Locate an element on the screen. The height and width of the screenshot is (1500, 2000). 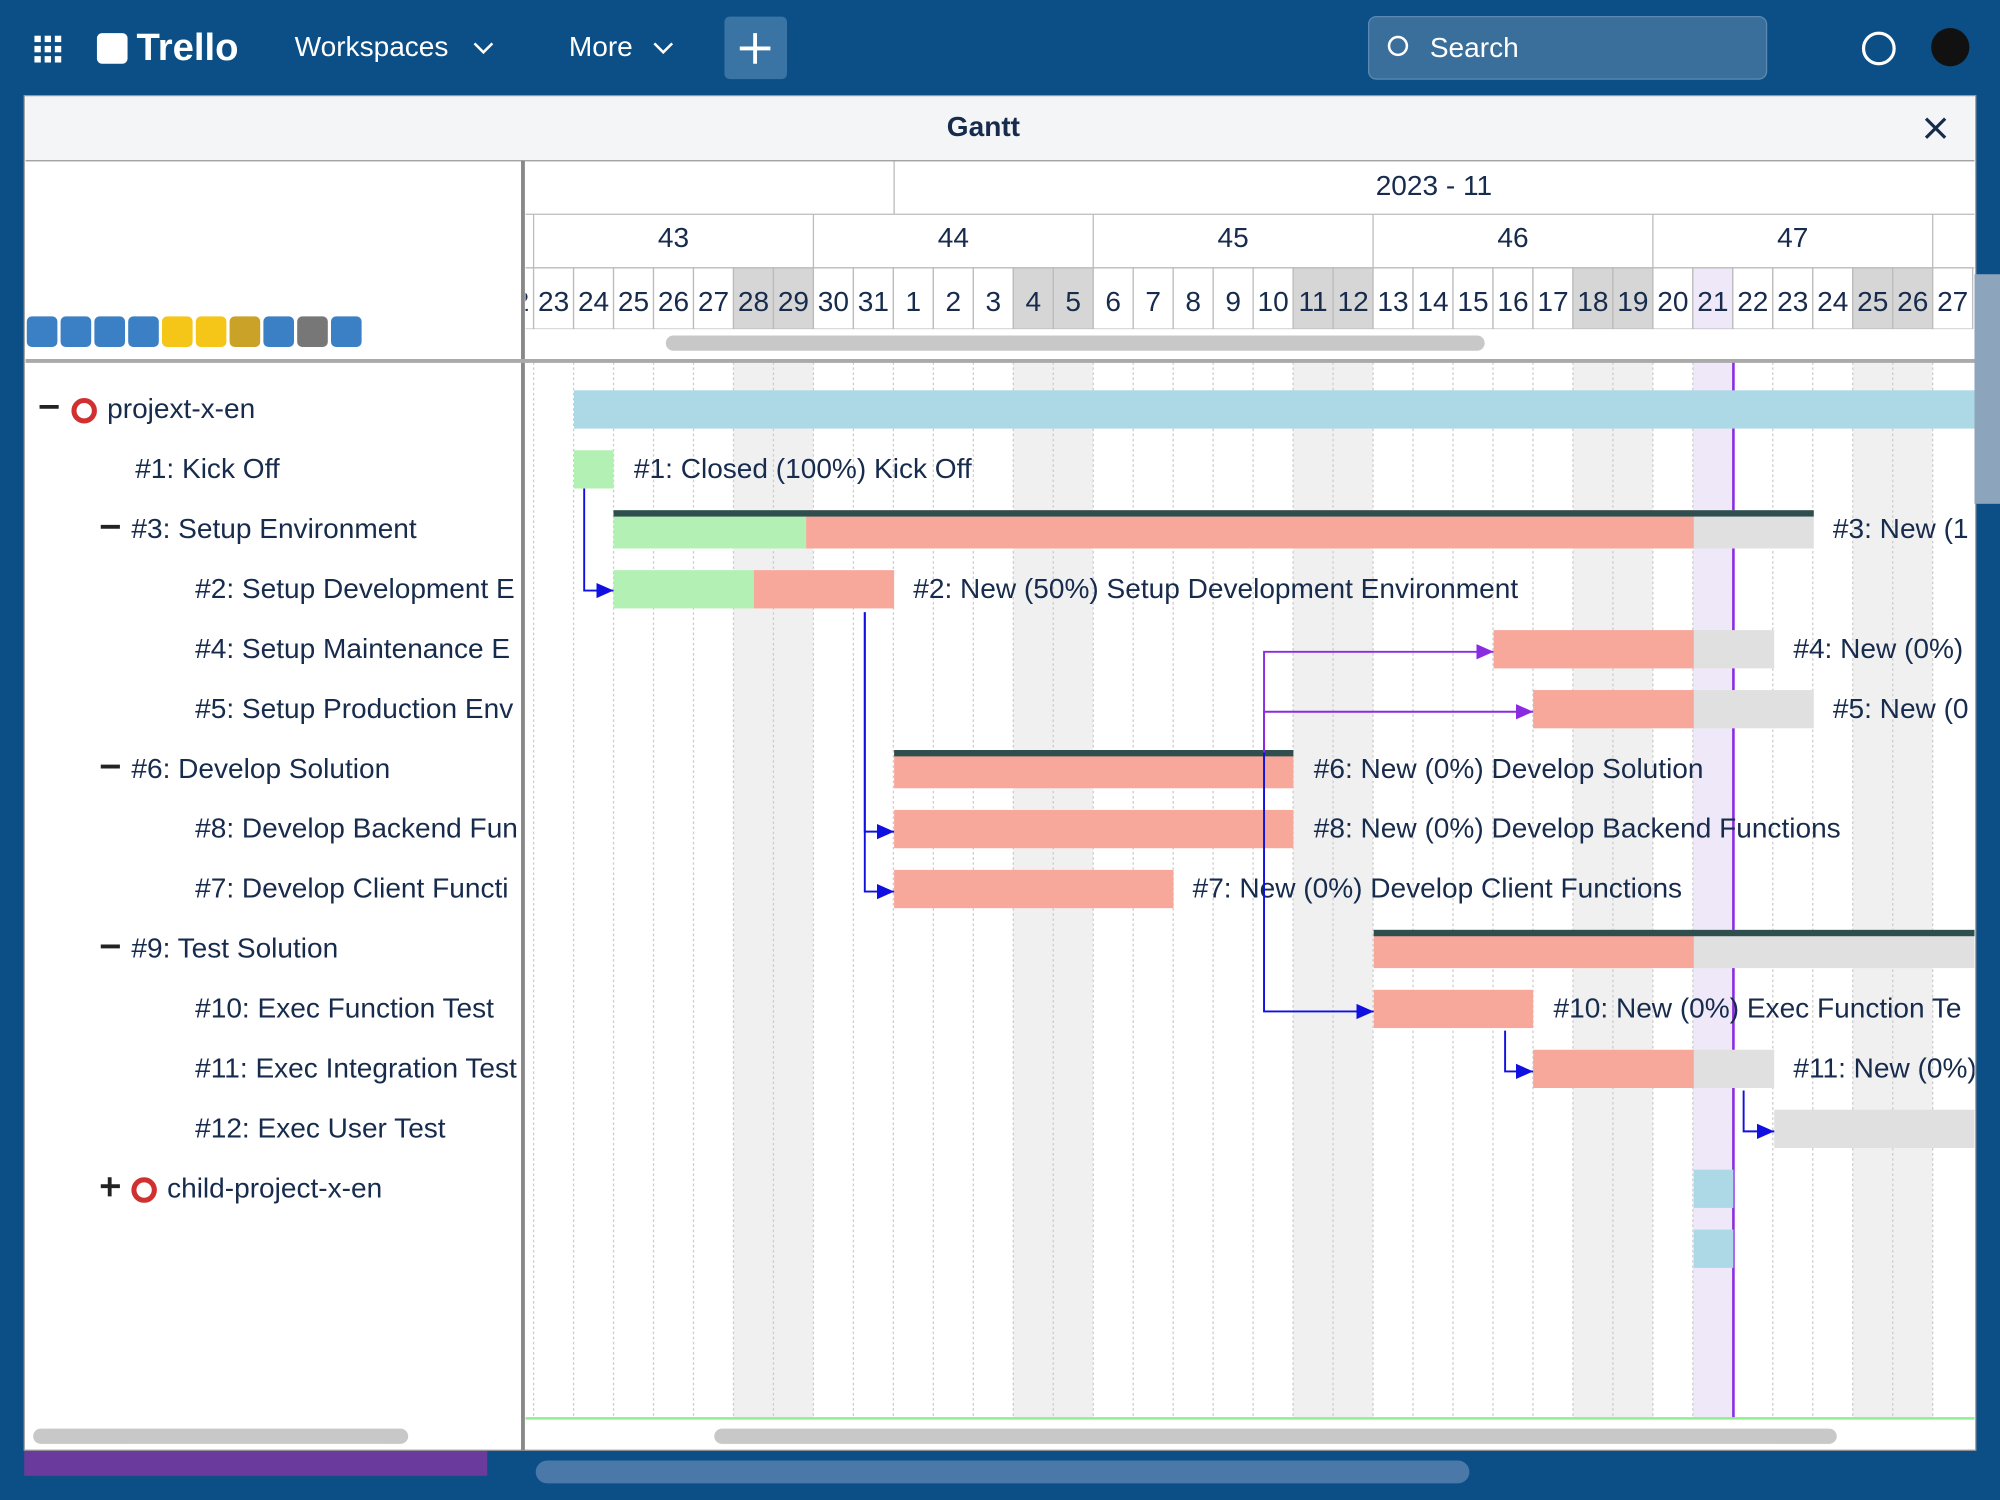
task-label: child-project-x-en is located at coordinates (274, 1187).